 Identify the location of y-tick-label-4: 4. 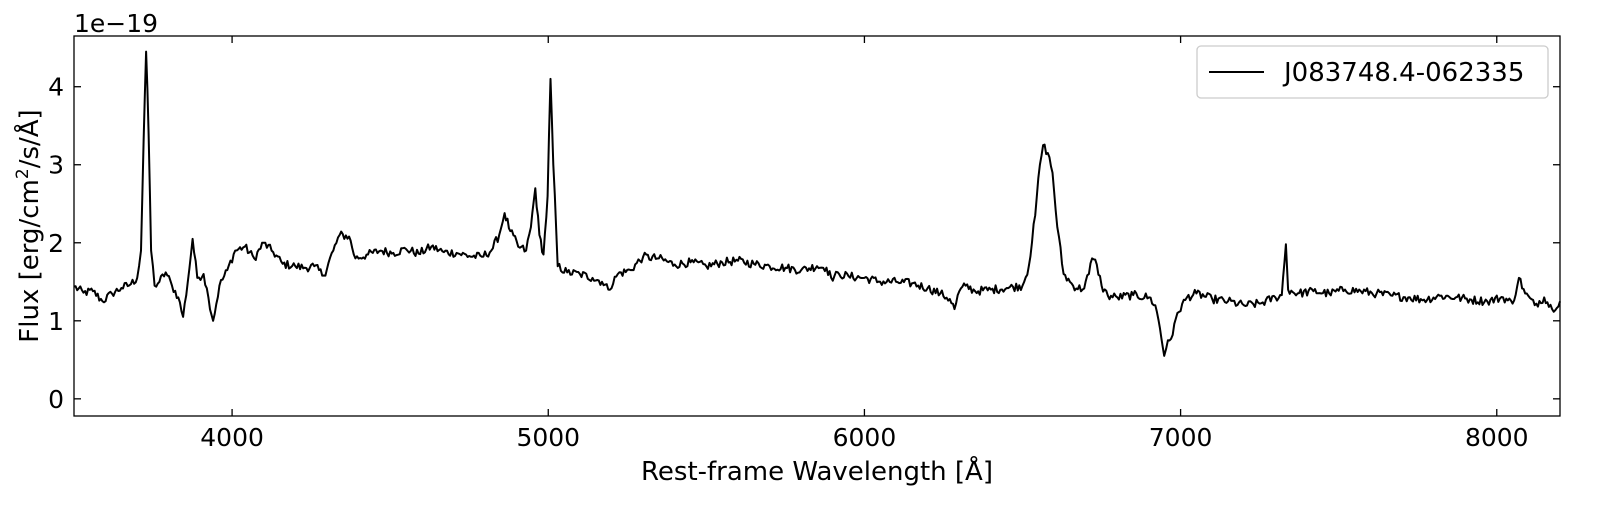
(56, 87).